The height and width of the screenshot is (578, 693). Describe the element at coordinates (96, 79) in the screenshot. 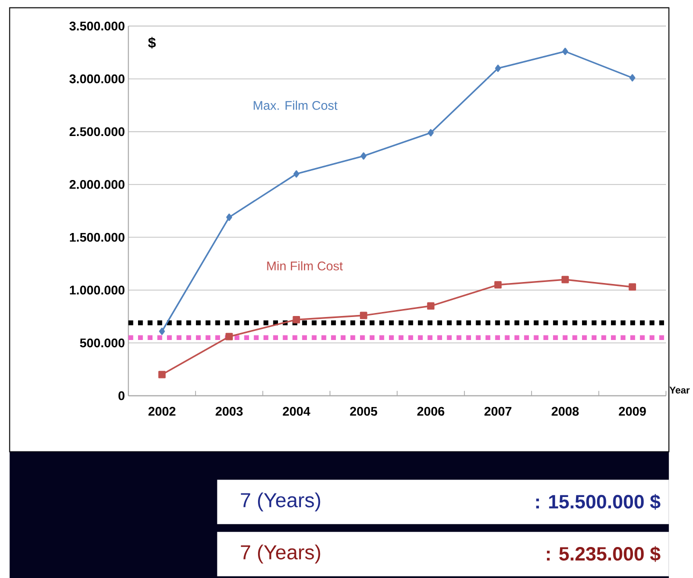

I see `y-tick-label: 3.000.000` at that location.